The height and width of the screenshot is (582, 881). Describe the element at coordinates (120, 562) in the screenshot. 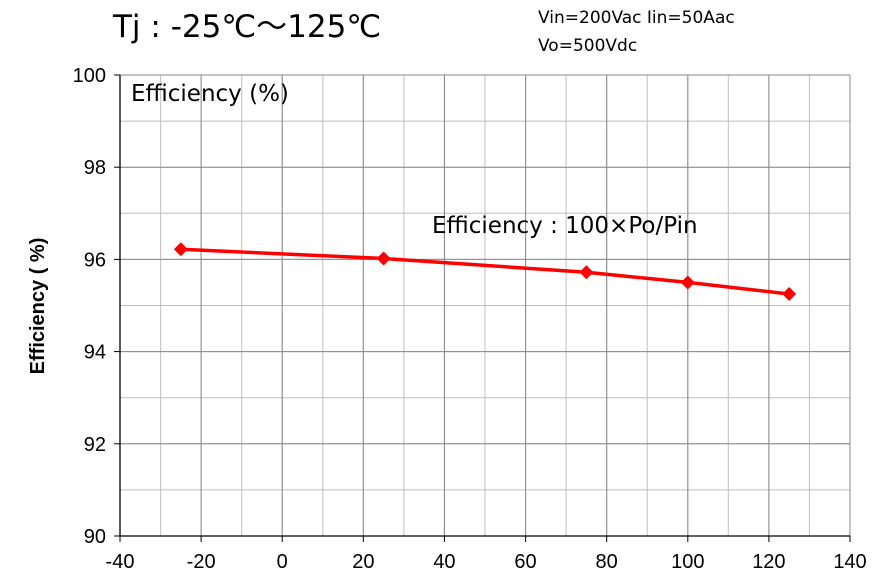

I see `x-tick-label: -40` at that location.